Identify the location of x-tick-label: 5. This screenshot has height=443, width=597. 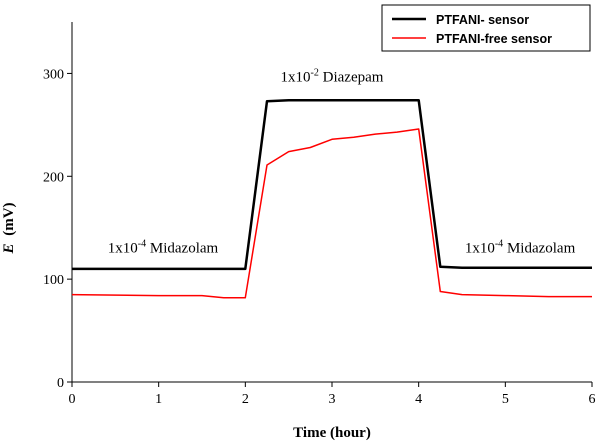
(505, 399).